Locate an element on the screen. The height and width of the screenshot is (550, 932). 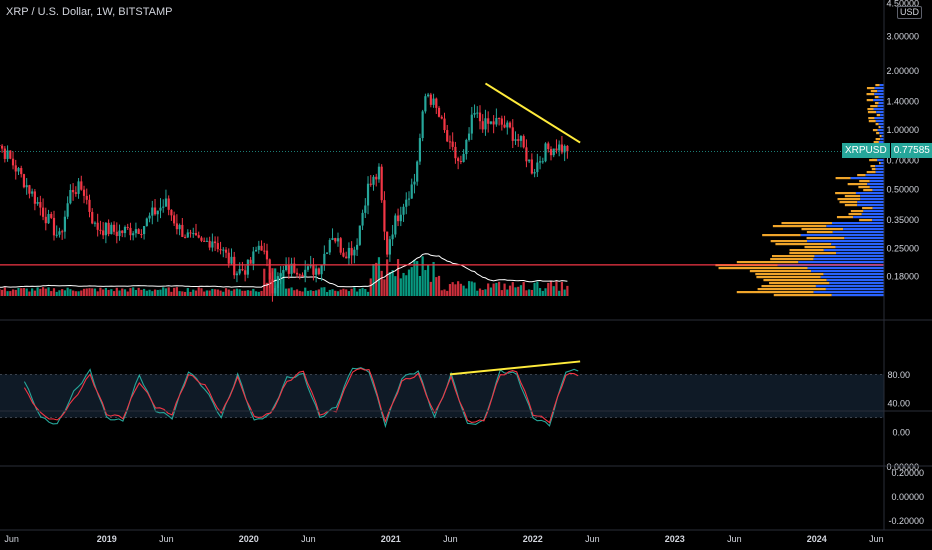
time-tick-label: 2023 is located at coordinates (675, 539).